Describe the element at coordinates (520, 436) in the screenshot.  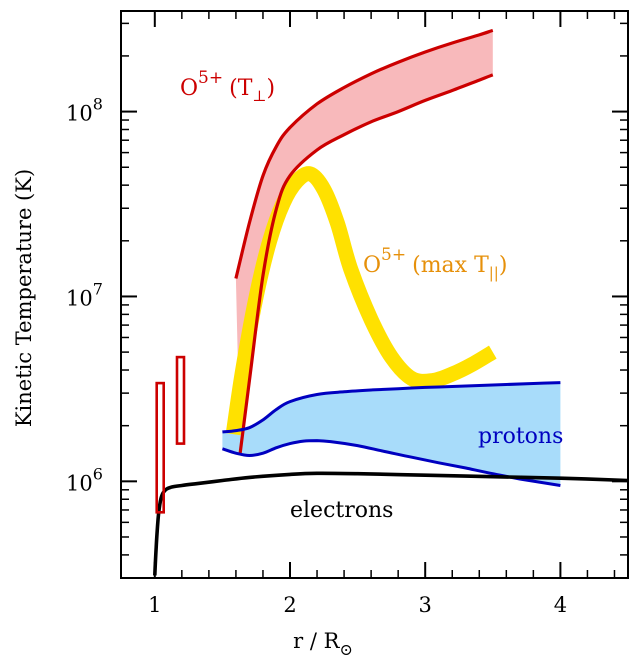
I see `protons-label: protons` at that location.